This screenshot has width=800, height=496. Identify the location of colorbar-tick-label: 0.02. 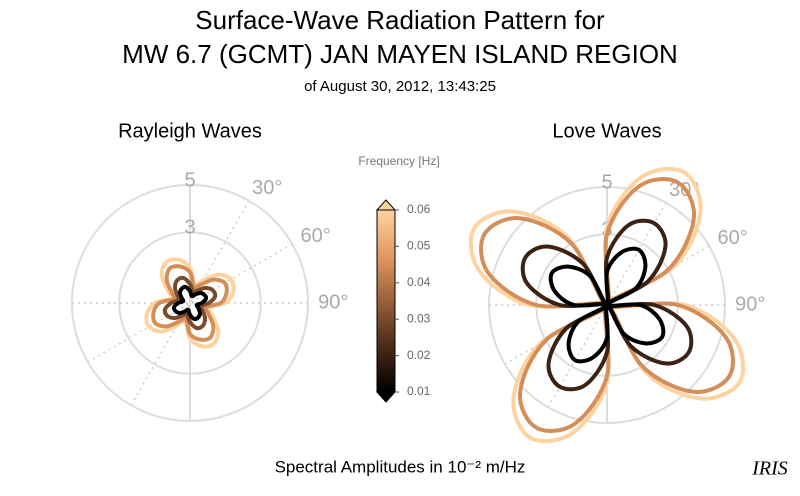
(419, 355).